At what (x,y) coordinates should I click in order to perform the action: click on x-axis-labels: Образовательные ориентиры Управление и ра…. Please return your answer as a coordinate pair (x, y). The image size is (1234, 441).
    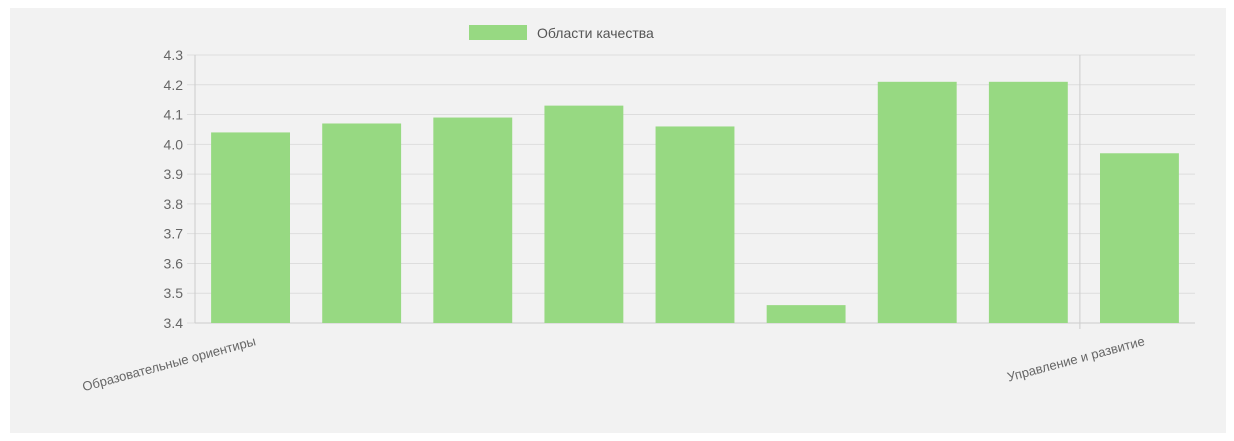
    Looking at the image, I should click on (614, 363).